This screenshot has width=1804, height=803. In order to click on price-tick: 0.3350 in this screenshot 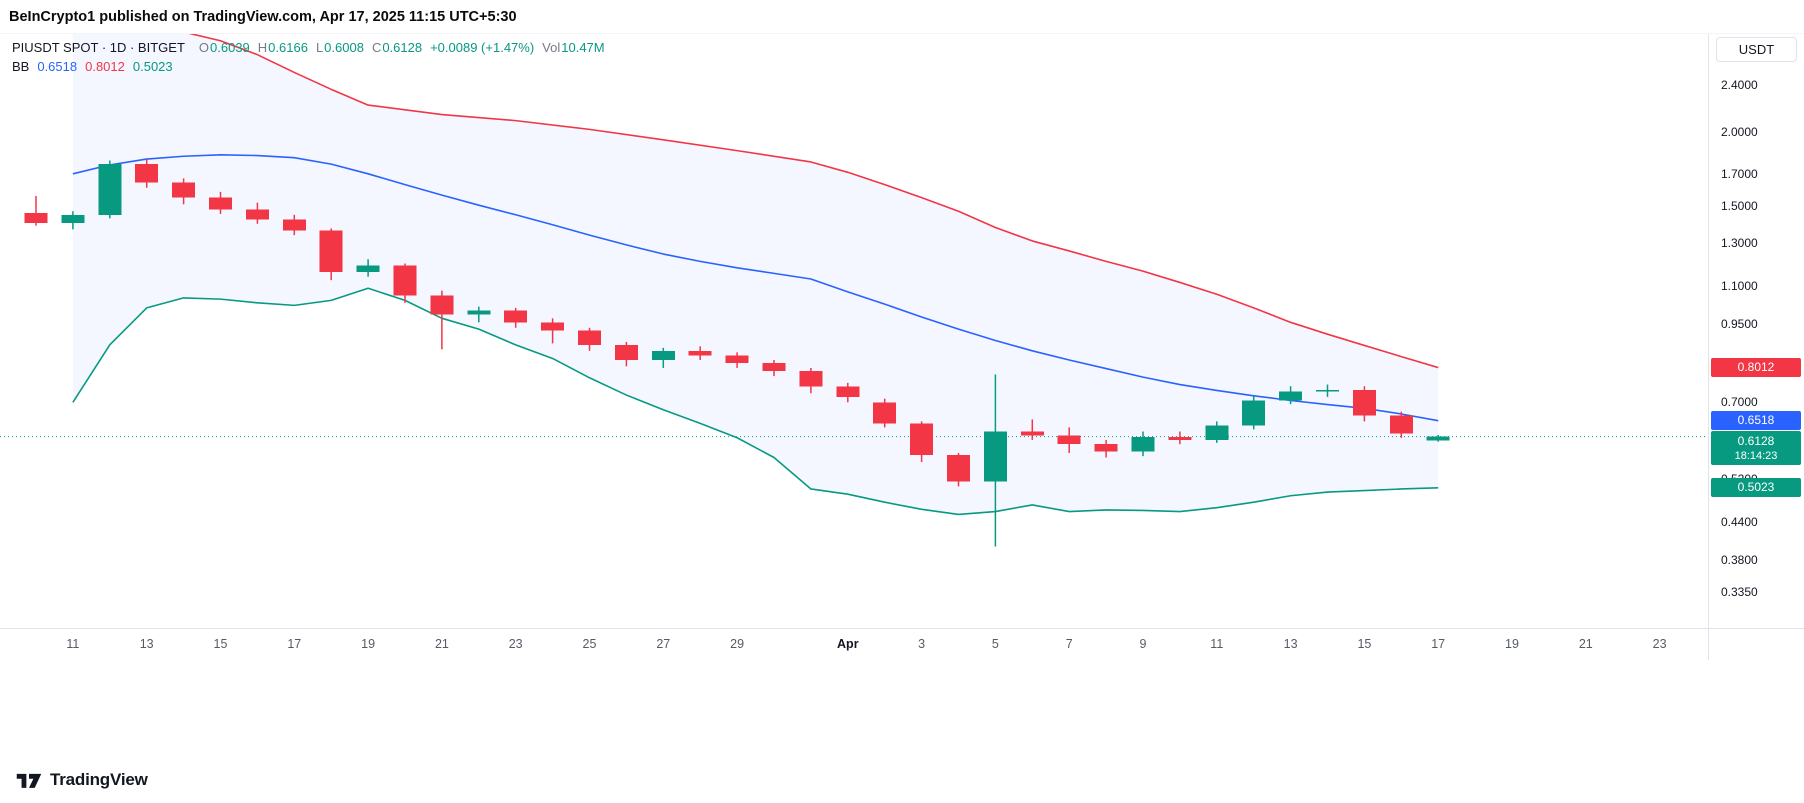, I will do `click(1739, 592)`.